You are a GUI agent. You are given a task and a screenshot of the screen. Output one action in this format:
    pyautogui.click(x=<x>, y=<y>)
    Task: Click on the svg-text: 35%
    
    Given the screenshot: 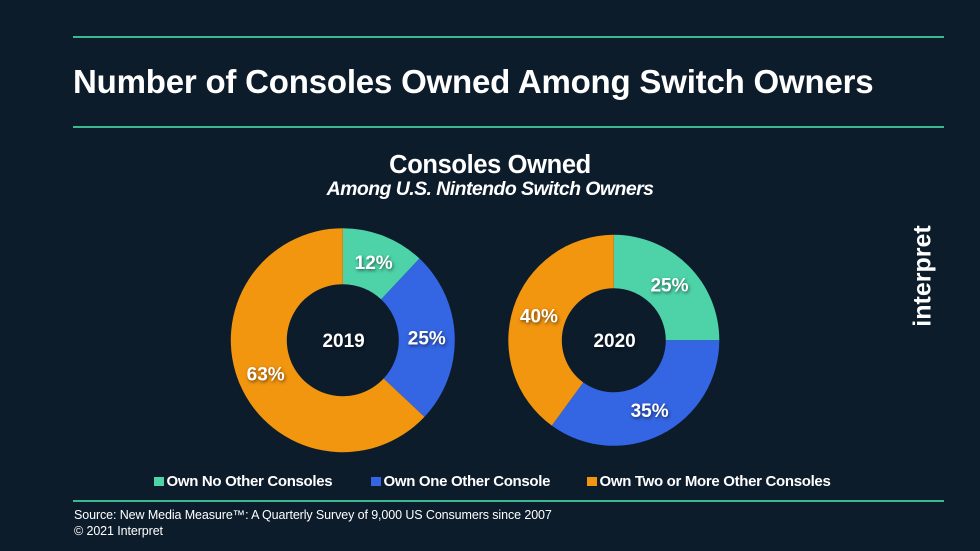 What is the action you would take?
    pyautogui.click(x=650, y=411)
    